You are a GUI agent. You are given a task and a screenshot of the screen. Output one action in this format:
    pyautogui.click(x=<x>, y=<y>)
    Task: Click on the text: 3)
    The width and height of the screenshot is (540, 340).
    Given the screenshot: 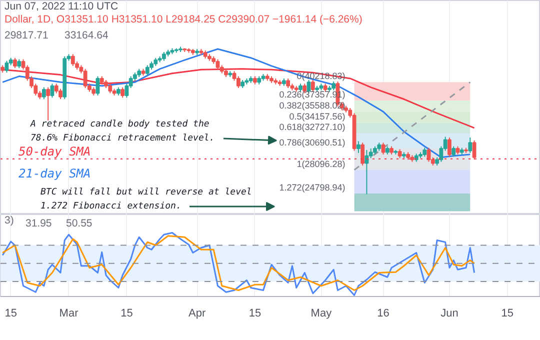 What is the action you would take?
    pyautogui.click(x=9, y=220)
    